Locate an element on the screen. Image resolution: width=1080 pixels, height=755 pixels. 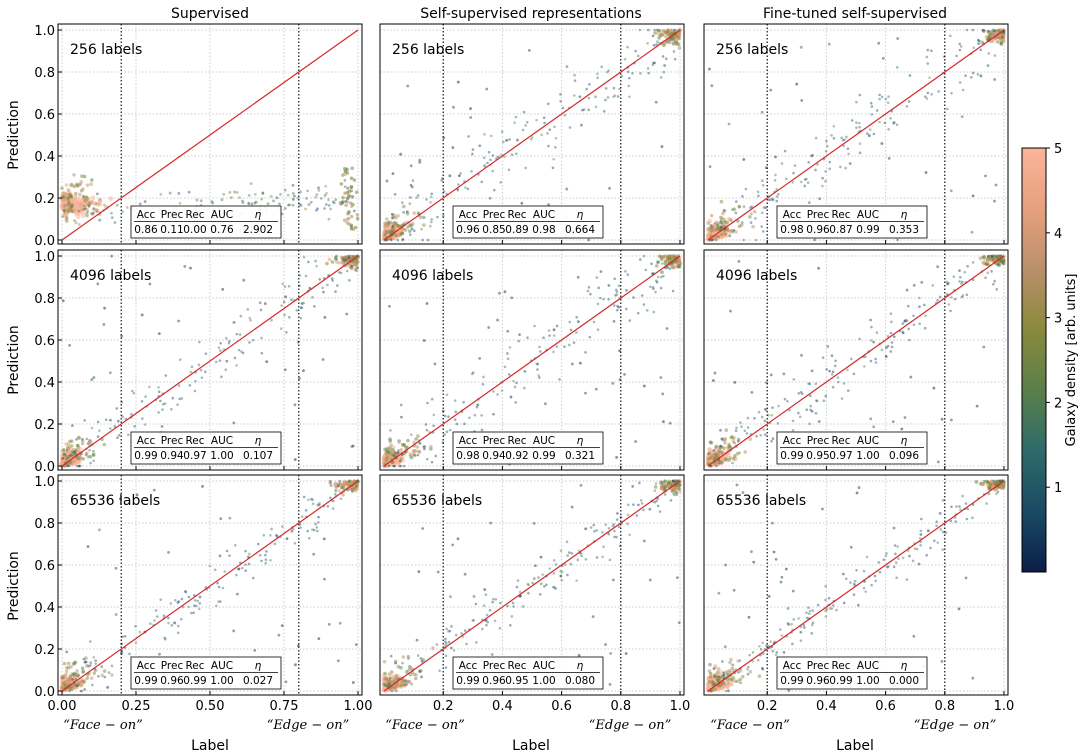
panel-row-label: 4096 labels is located at coordinates (110, 276).